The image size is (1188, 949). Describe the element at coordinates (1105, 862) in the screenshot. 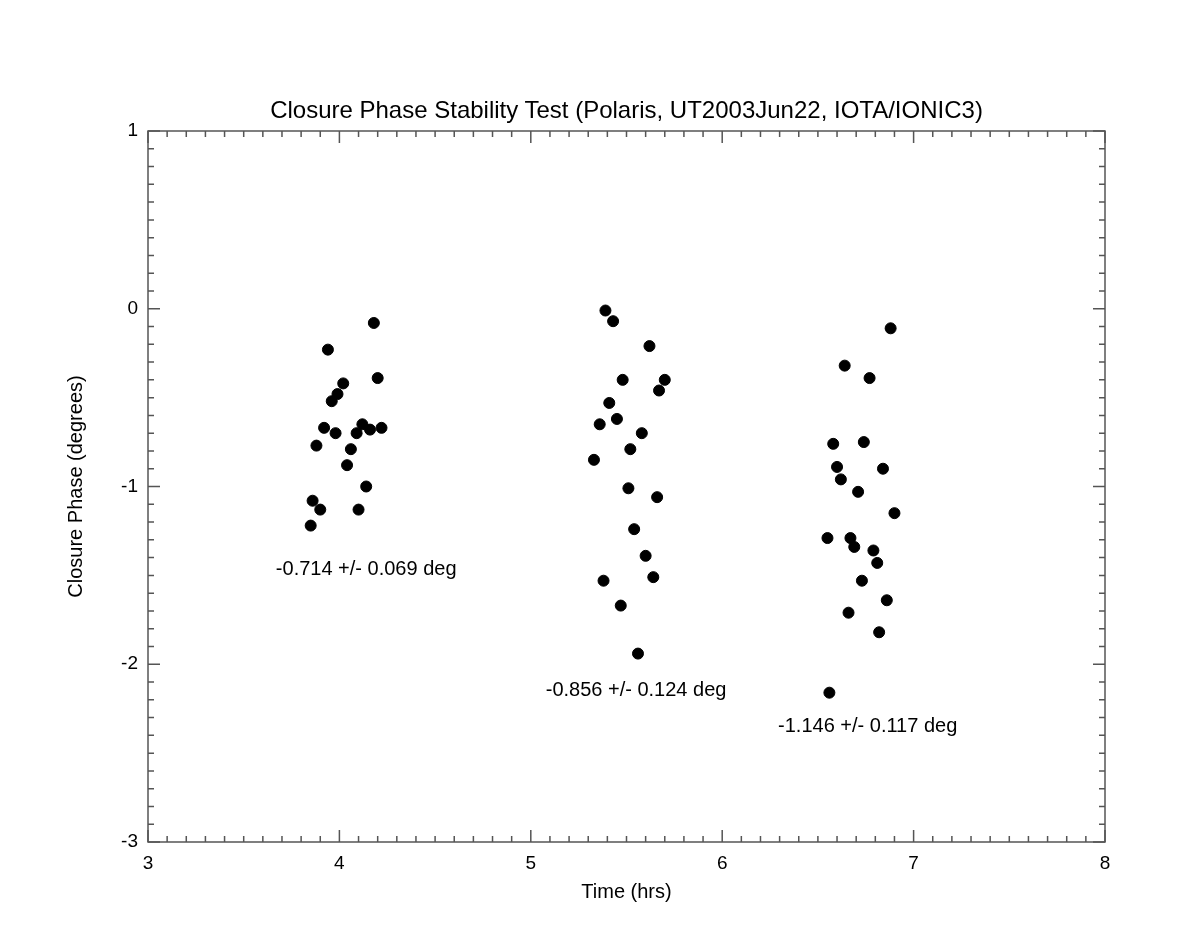

I see `x-tick-label: 8` at that location.